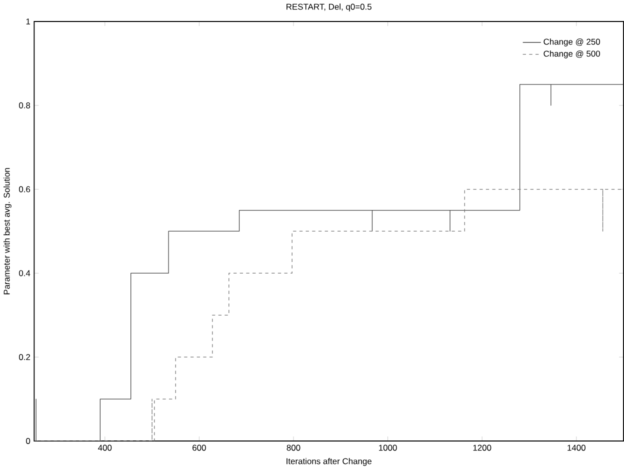 This screenshot has height=469, width=624. What do you see at coordinates (572, 42) in the screenshot?
I see `legend-label: Change @ 250` at bounding box center [572, 42].